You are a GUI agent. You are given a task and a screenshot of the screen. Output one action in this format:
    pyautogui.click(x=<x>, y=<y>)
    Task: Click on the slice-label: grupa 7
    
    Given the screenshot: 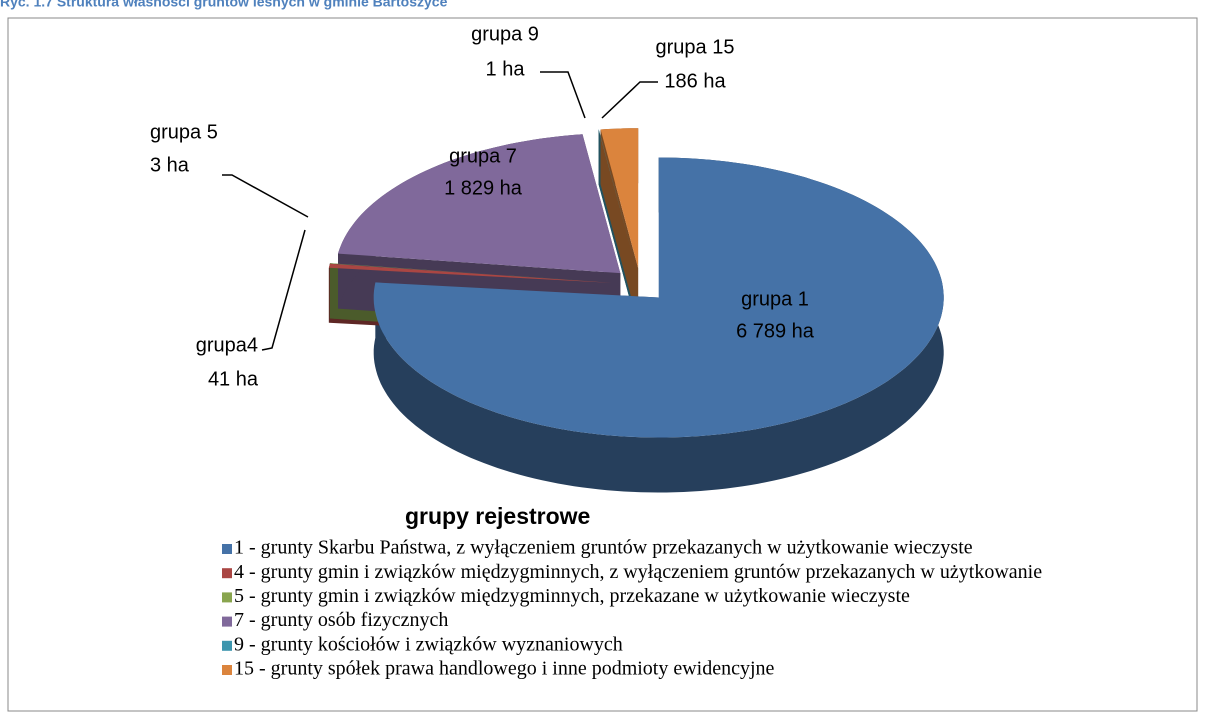 What is the action you would take?
    pyautogui.click(x=483, y=156)
    